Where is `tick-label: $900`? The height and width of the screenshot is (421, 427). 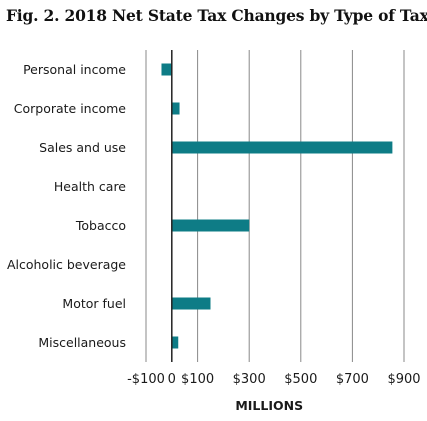
tick-label: $900 is located at coordinates (403, 379).